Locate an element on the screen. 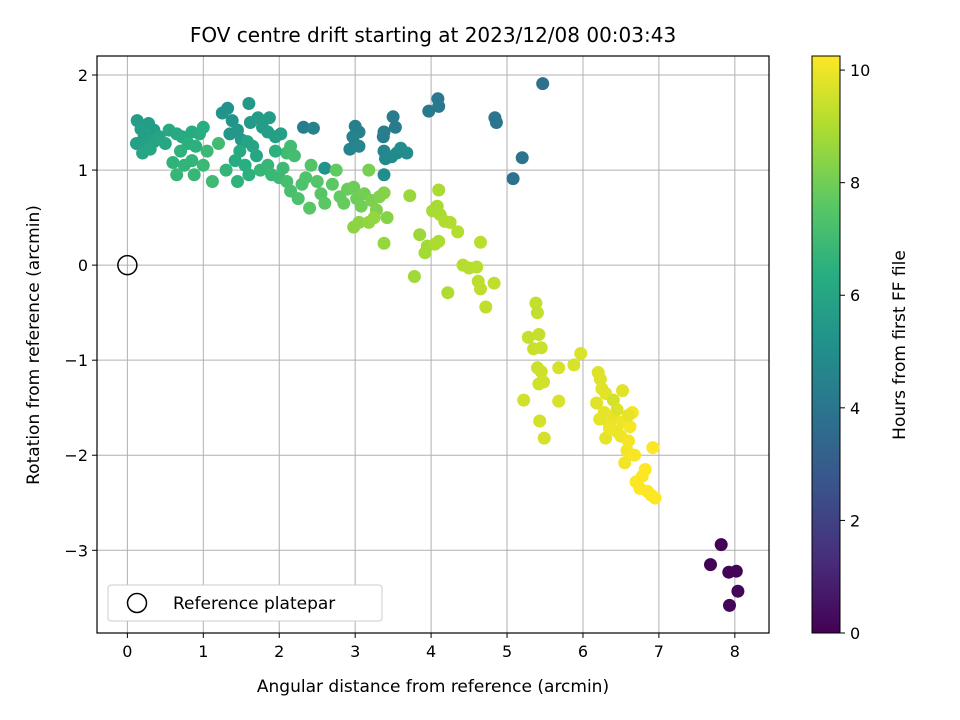 This screenshot has height=720, width=960. reference-marker-group is located at coordinates (127, 265).